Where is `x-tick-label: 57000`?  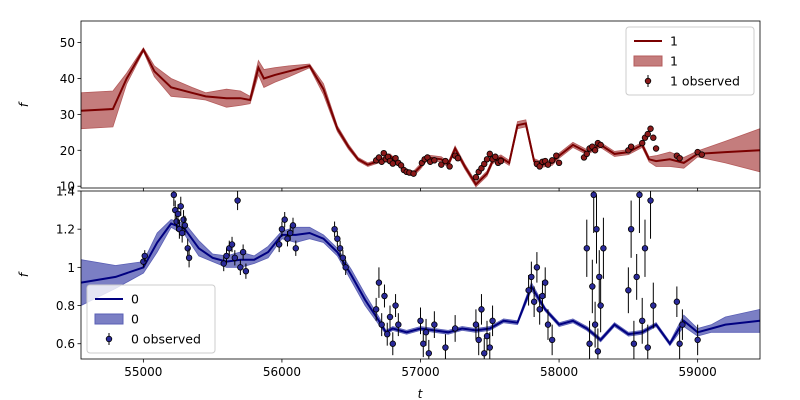 x-tick-label: 57000 is located at coordinates (420, 372).